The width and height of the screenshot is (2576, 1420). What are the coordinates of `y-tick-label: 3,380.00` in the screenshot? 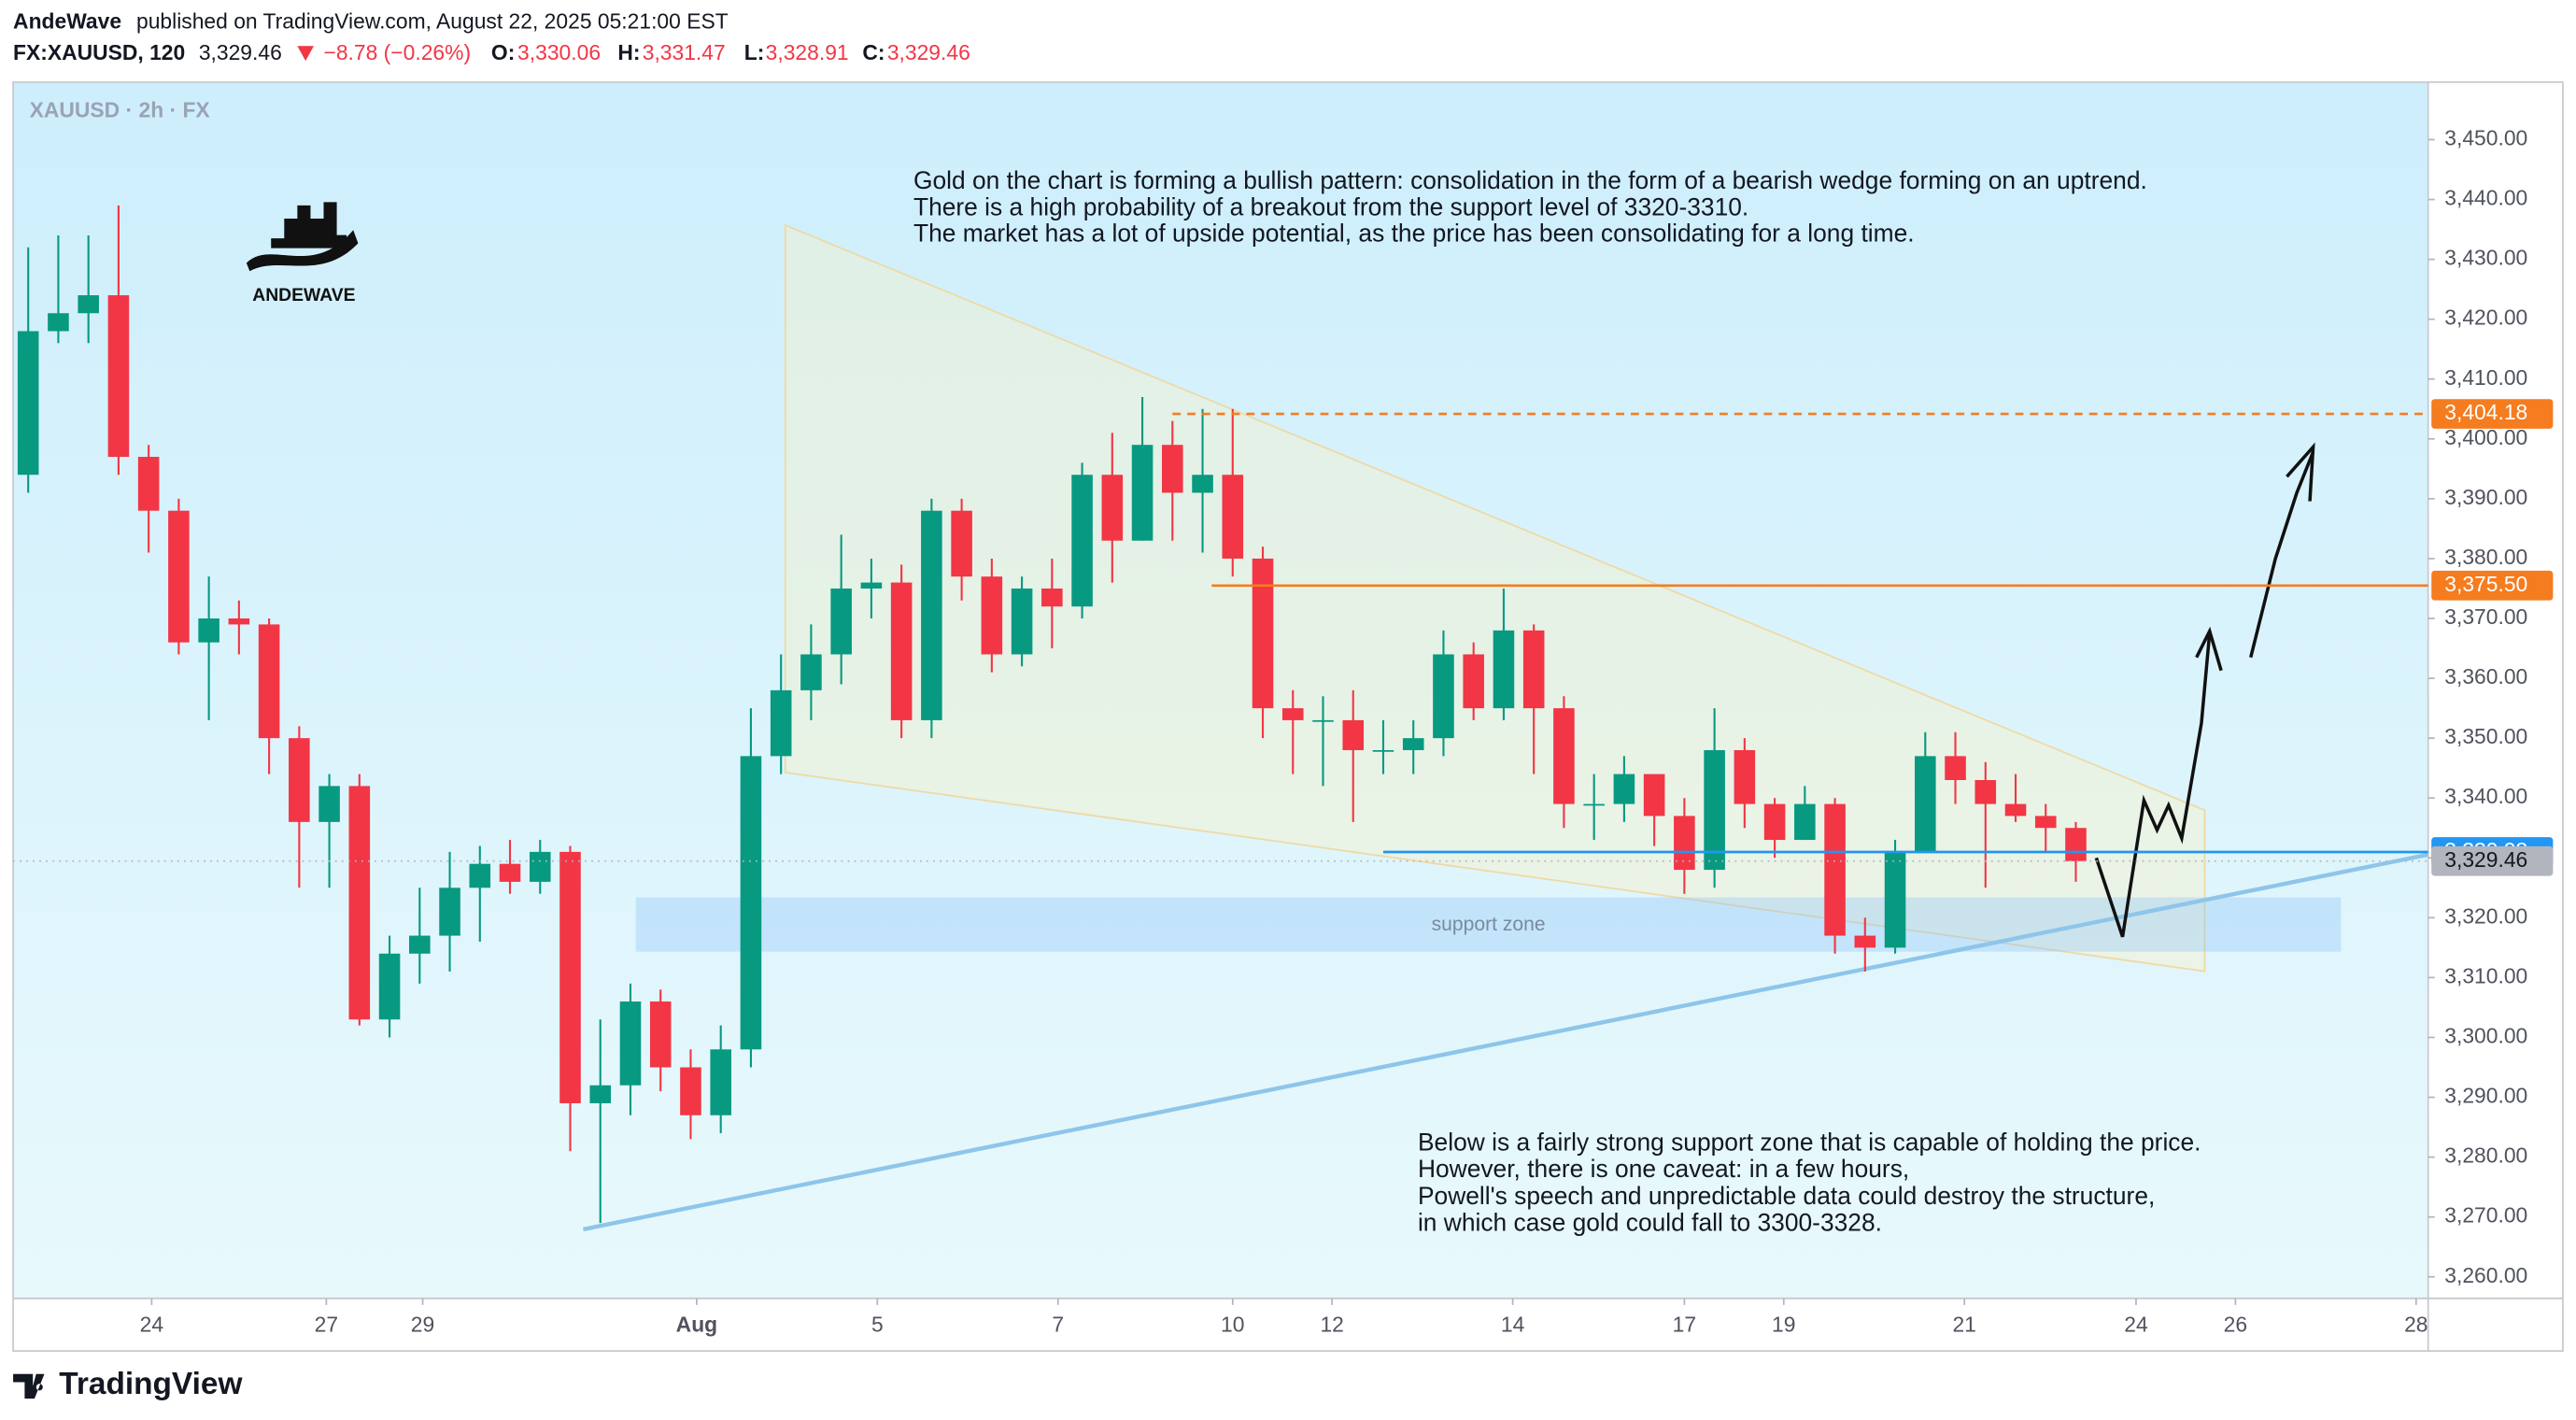 It's located at (2485, 557).